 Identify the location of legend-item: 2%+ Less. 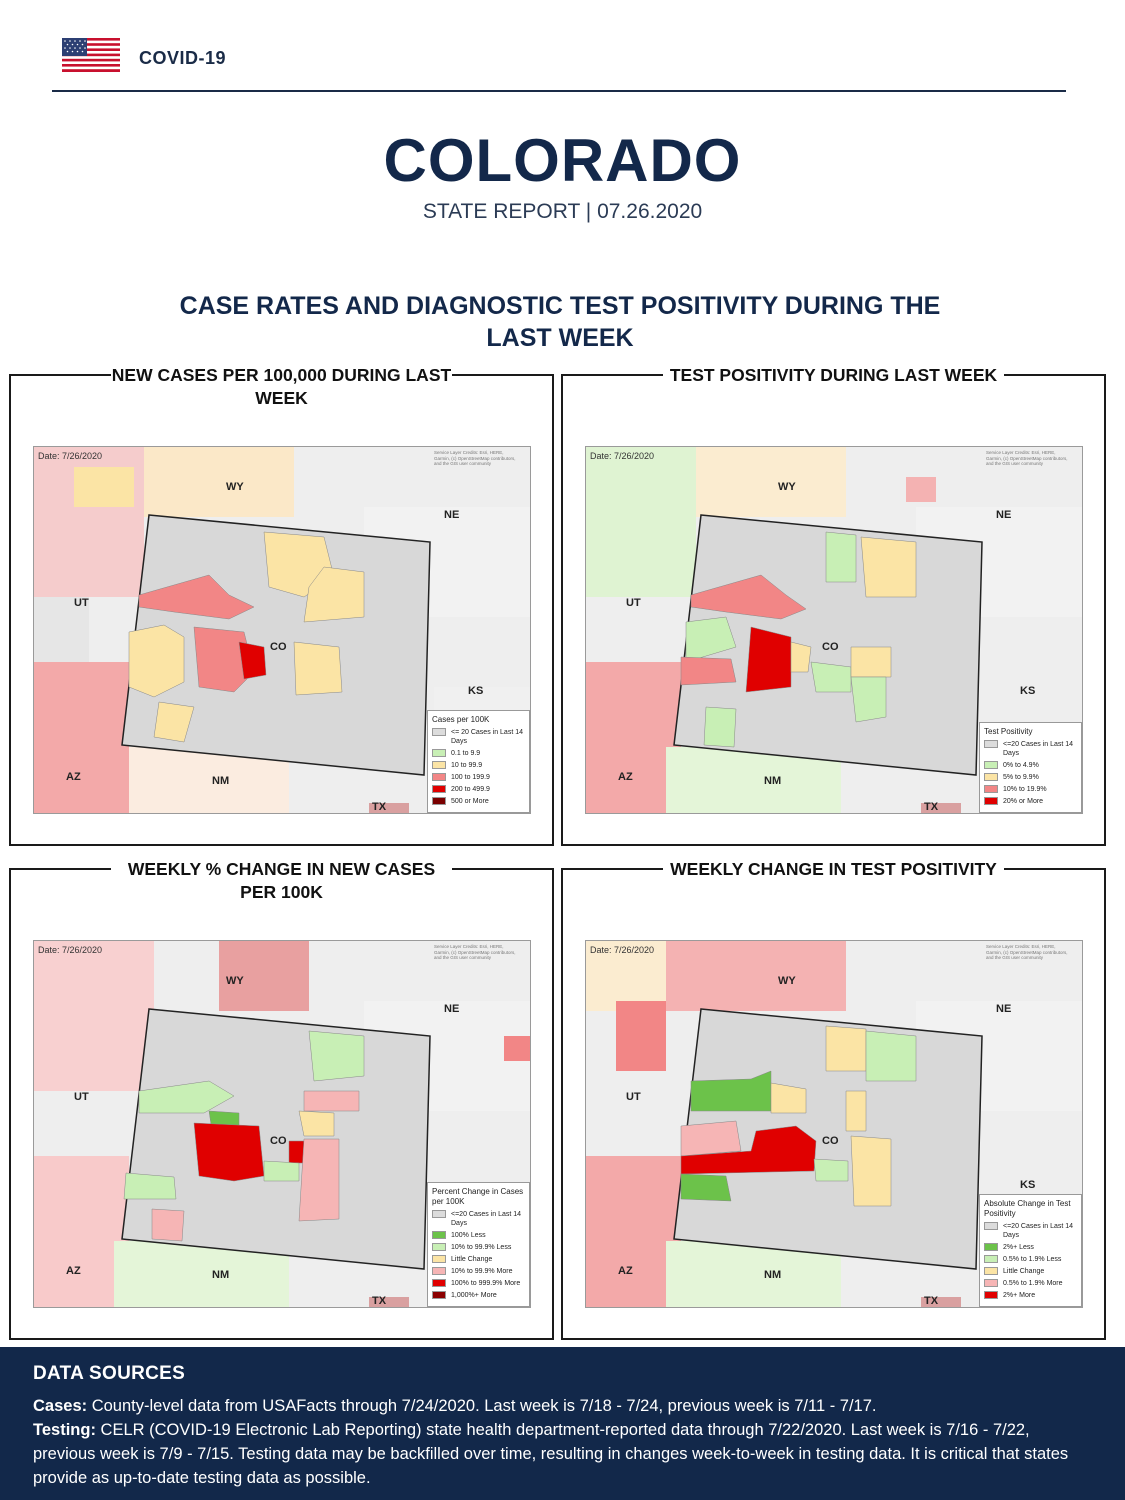
(1030, 1247).